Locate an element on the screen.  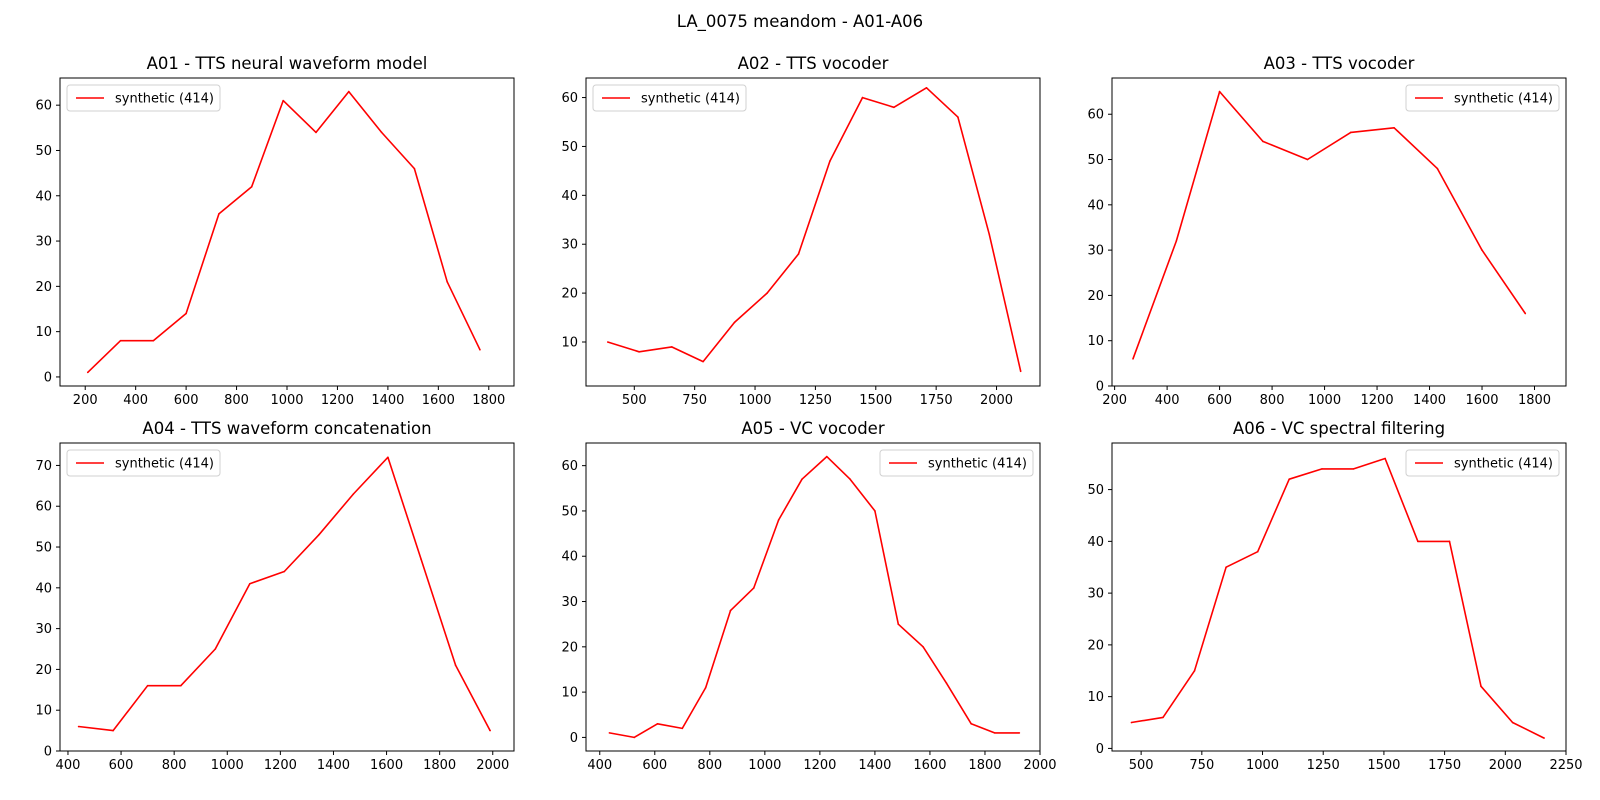
y-tick-label: 40 is located at coordinates (1095, 542).